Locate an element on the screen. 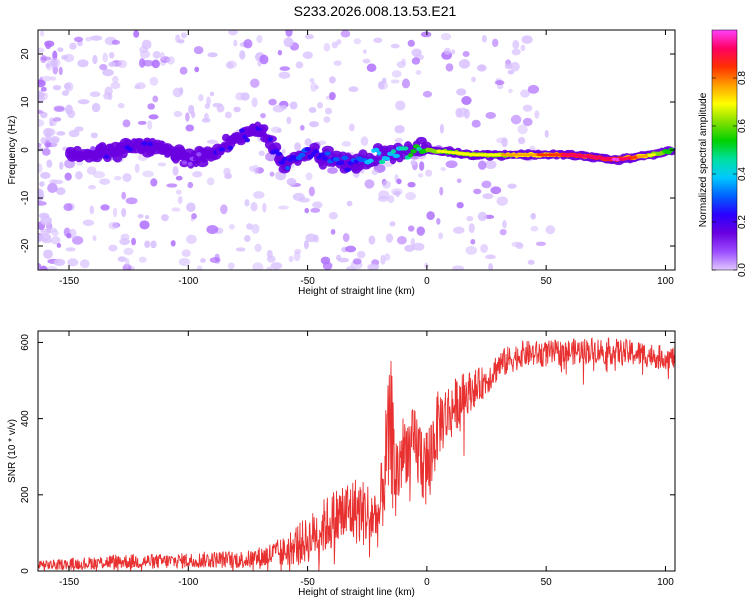  spectrogram-ridge-blob is located at coordinates (77, 149).